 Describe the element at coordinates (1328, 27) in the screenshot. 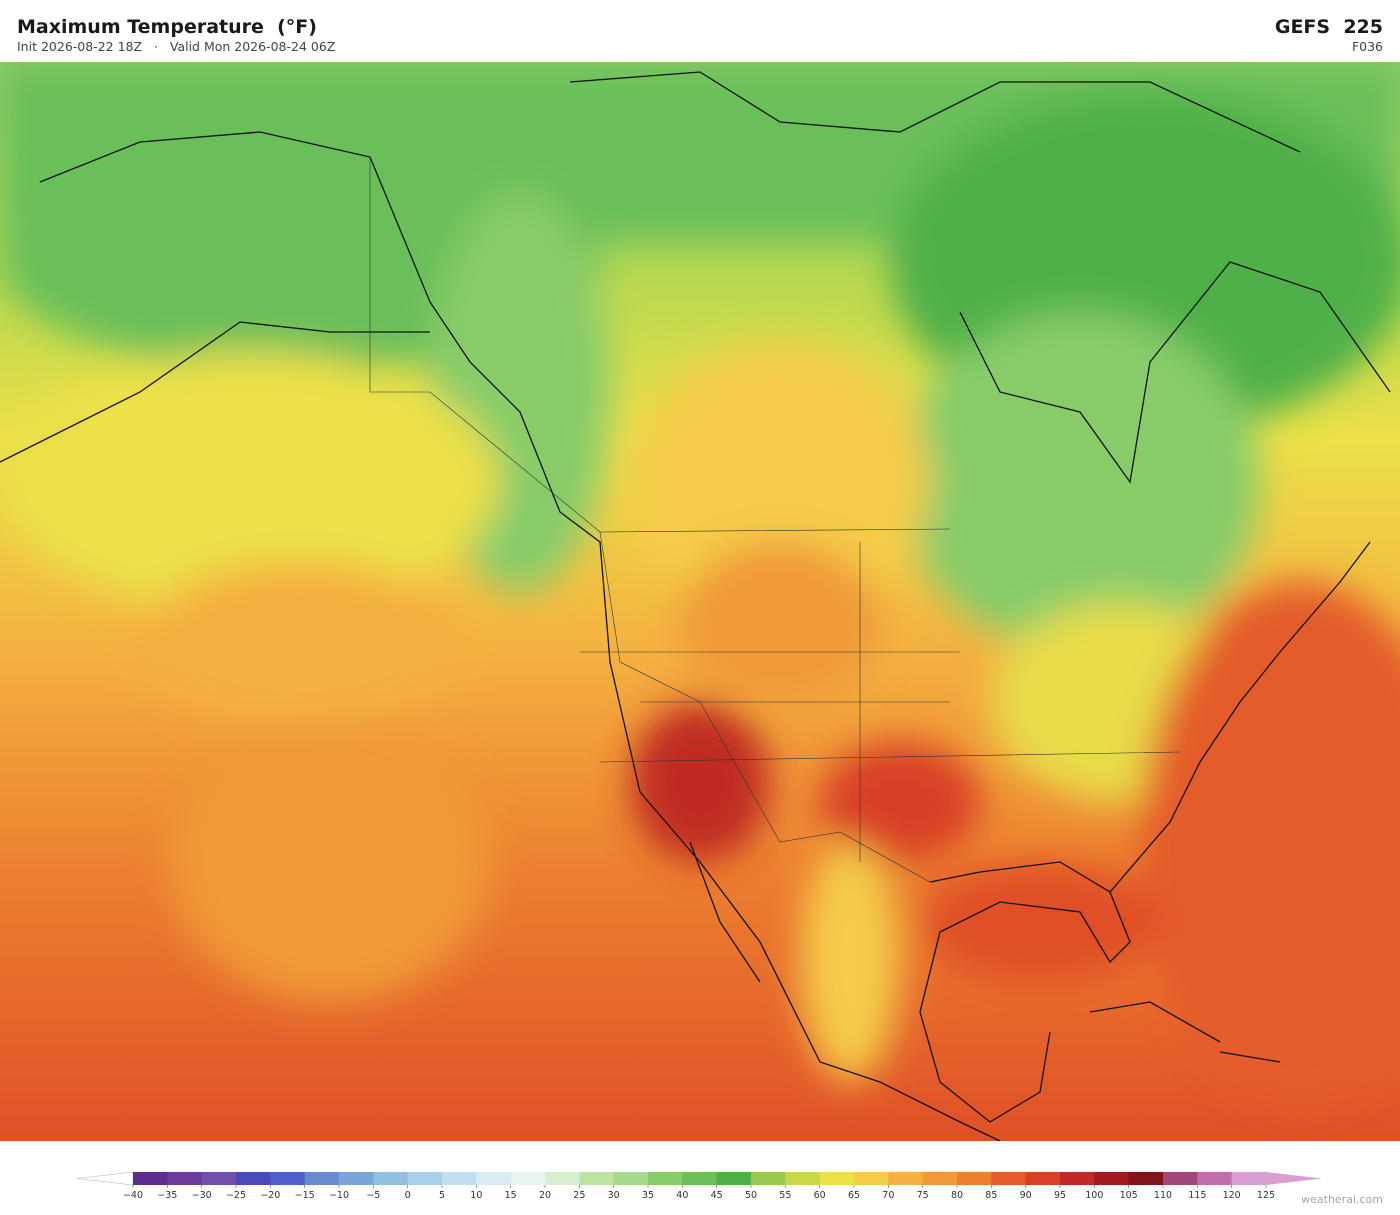

I see `model: GEFS 225` at that location.